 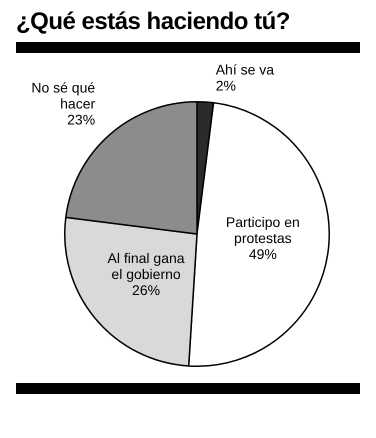 What do you see at coordinates (226, 85) in the screenshot?
I see `data-label: 2%` at bounding box center [226, 85].